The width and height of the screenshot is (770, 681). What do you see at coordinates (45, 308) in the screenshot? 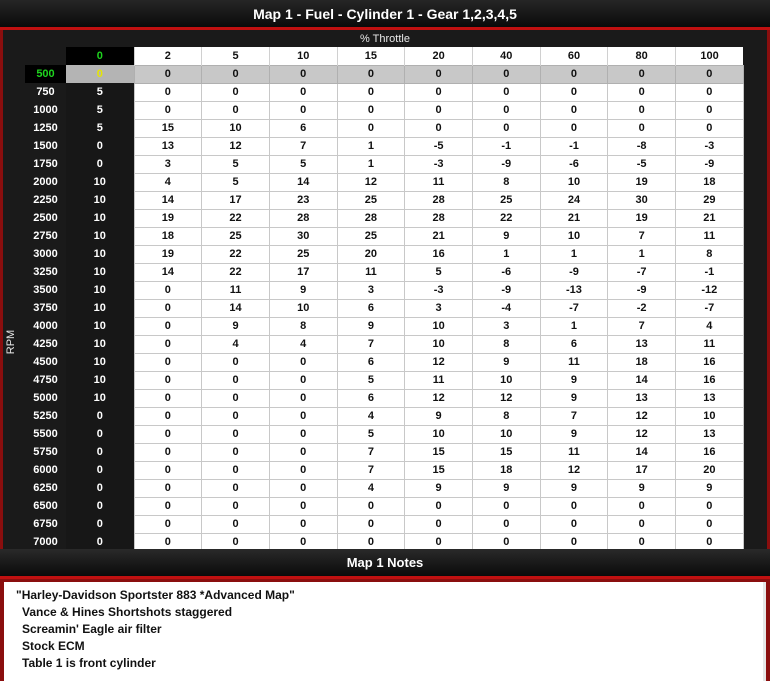
I see `rpm-row-header: 3750` at bounding box center [45, 308].